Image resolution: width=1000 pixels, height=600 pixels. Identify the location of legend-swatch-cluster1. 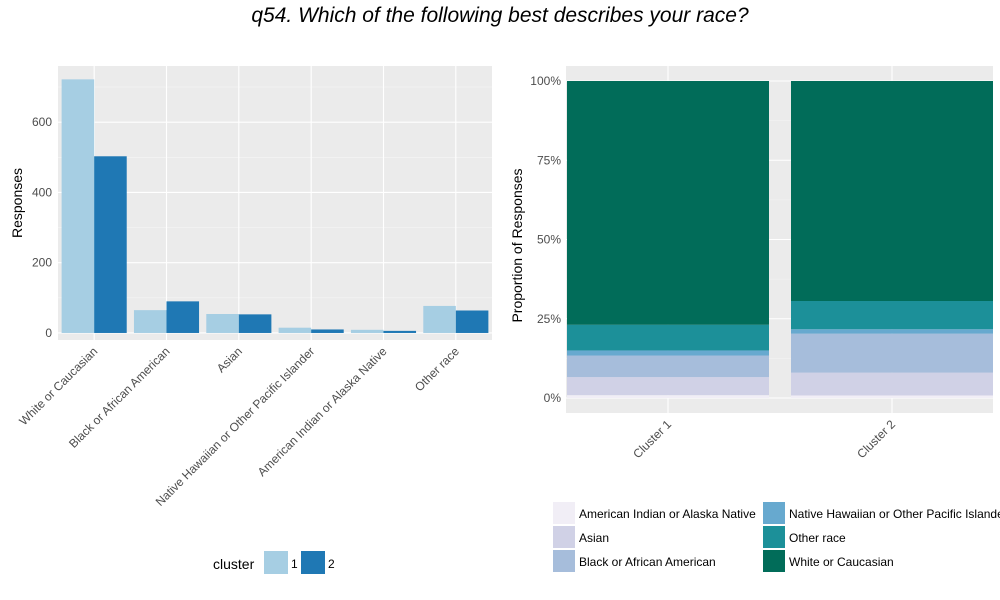
(276, 562).